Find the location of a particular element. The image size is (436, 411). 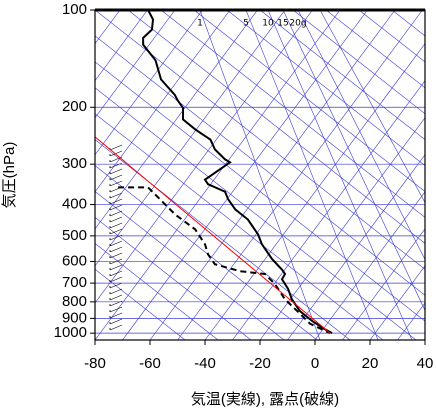

y-tick-label: 100 is located at coordinates (74, 9).